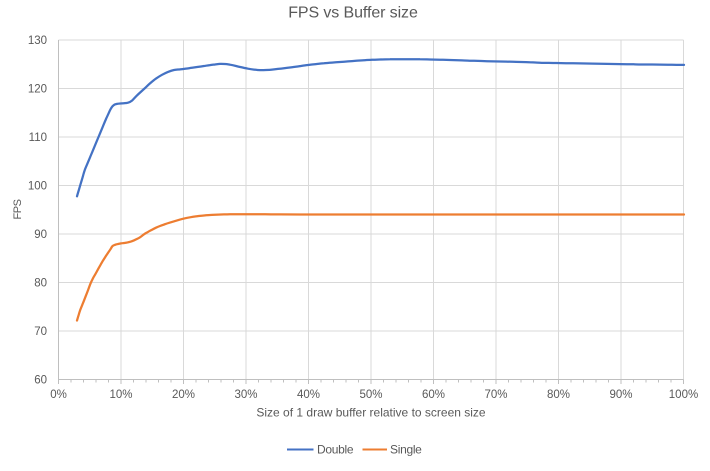 Image resolution: width=710 pixels, height=471 pixels. Describe the element at coordinates (37, 187) in the screenshot. I see `svg-text: 100` at that location.